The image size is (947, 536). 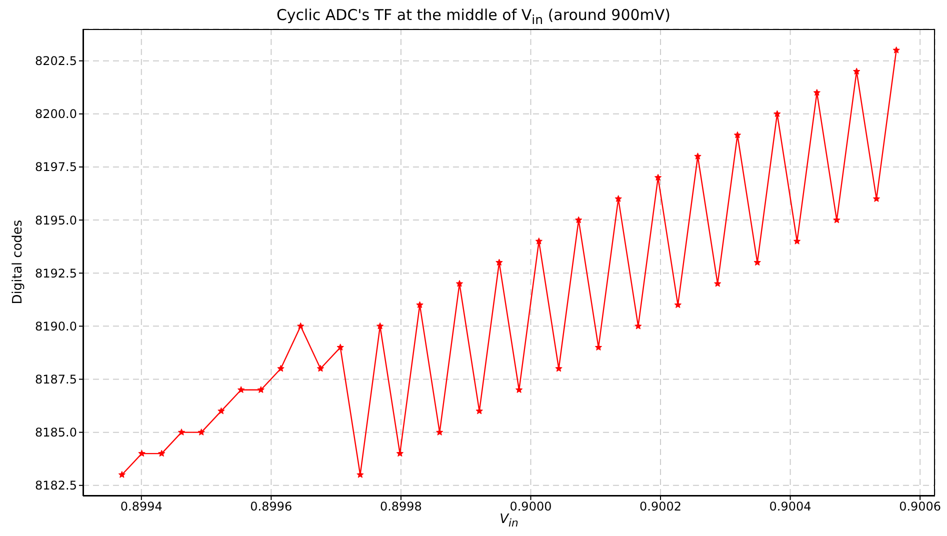 What do you see at coordinates (531, 507) in the screenshot?
I see `x-tick-label: 0.9000` at bounding box center [531, 507].